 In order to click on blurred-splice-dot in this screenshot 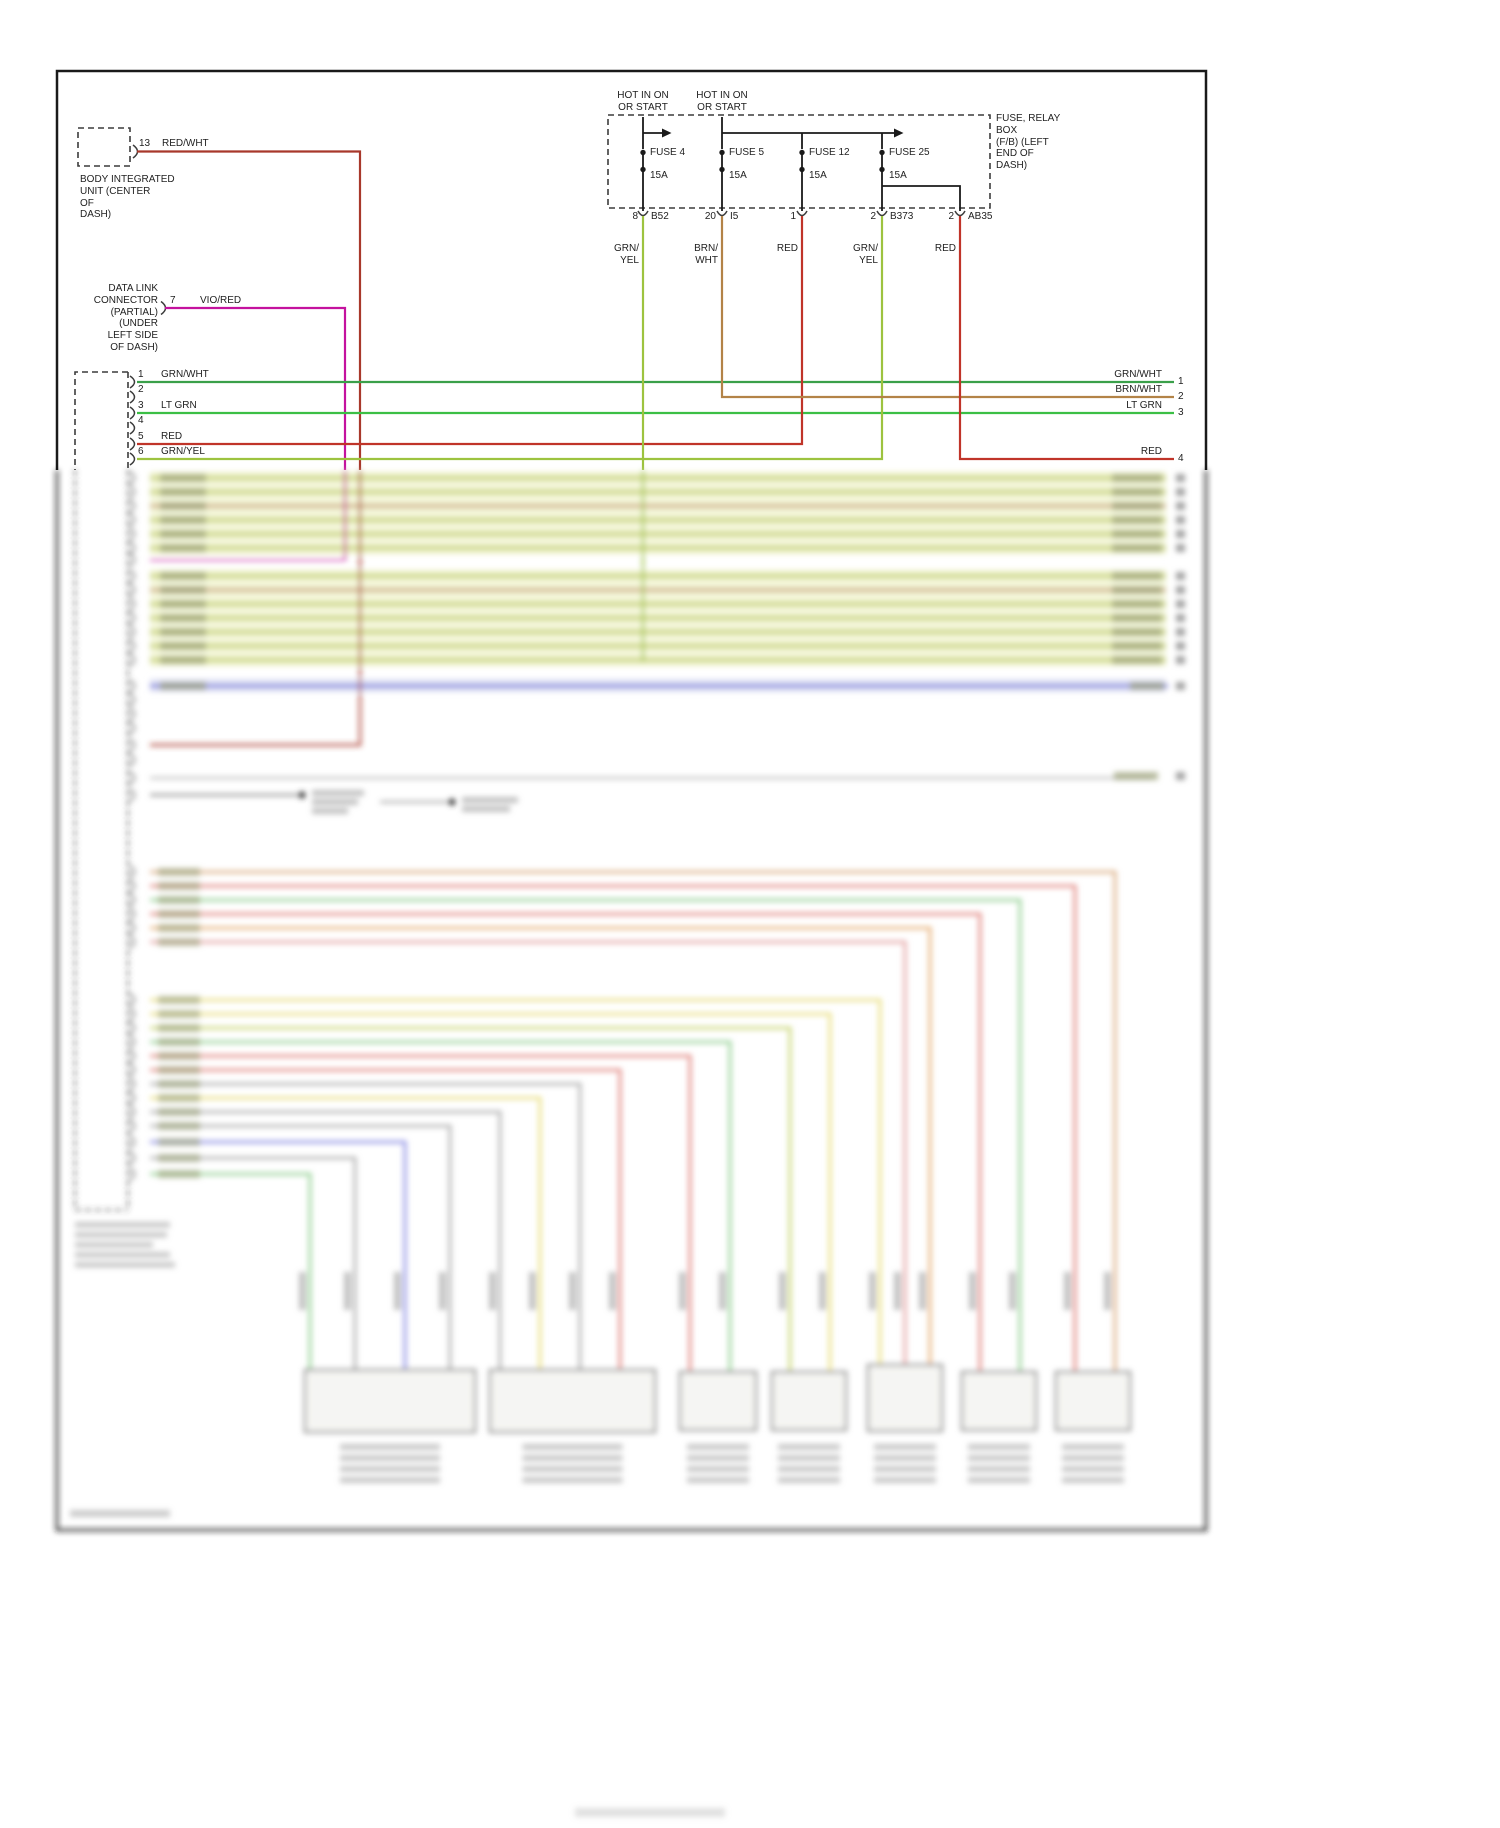, I will do `click(452, 802)`.